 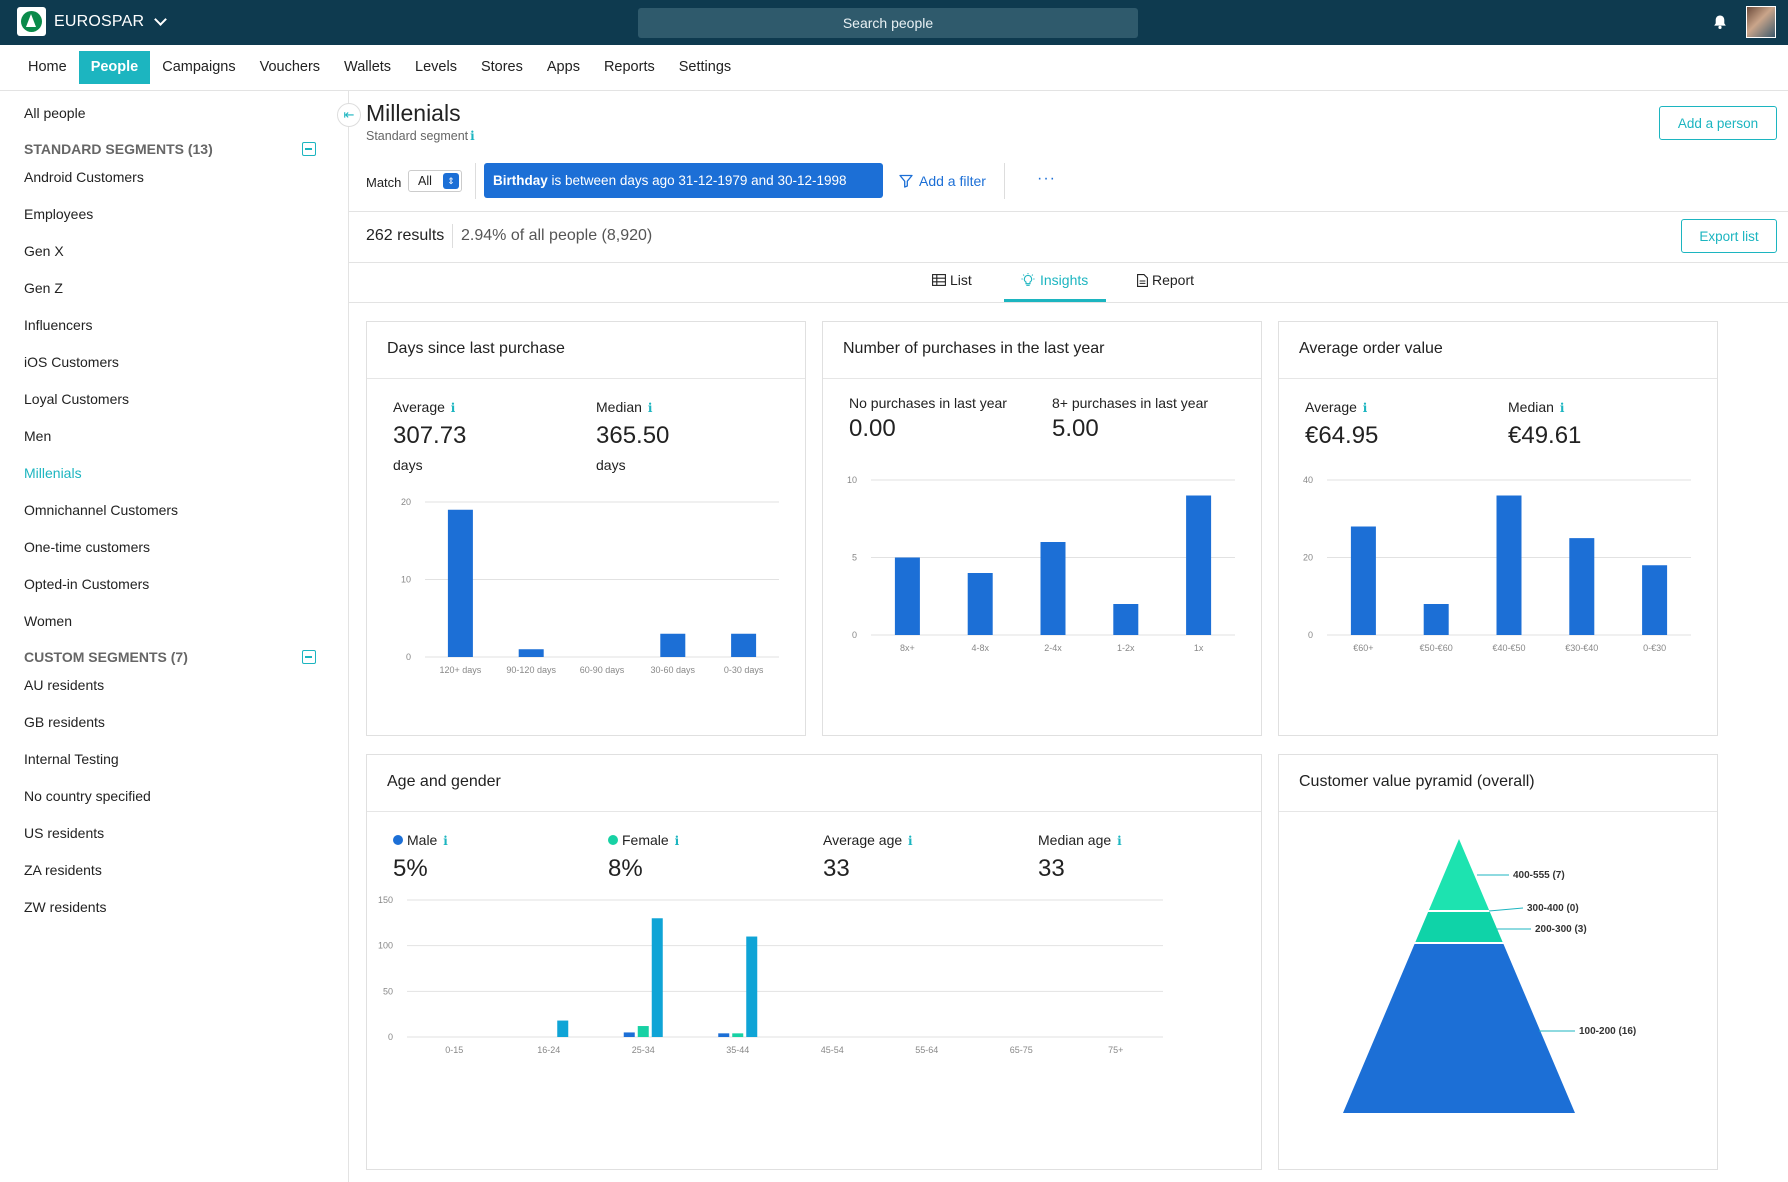 I want to click on sidebar-item-millenials: Millenials, so click(x=53, y=473).